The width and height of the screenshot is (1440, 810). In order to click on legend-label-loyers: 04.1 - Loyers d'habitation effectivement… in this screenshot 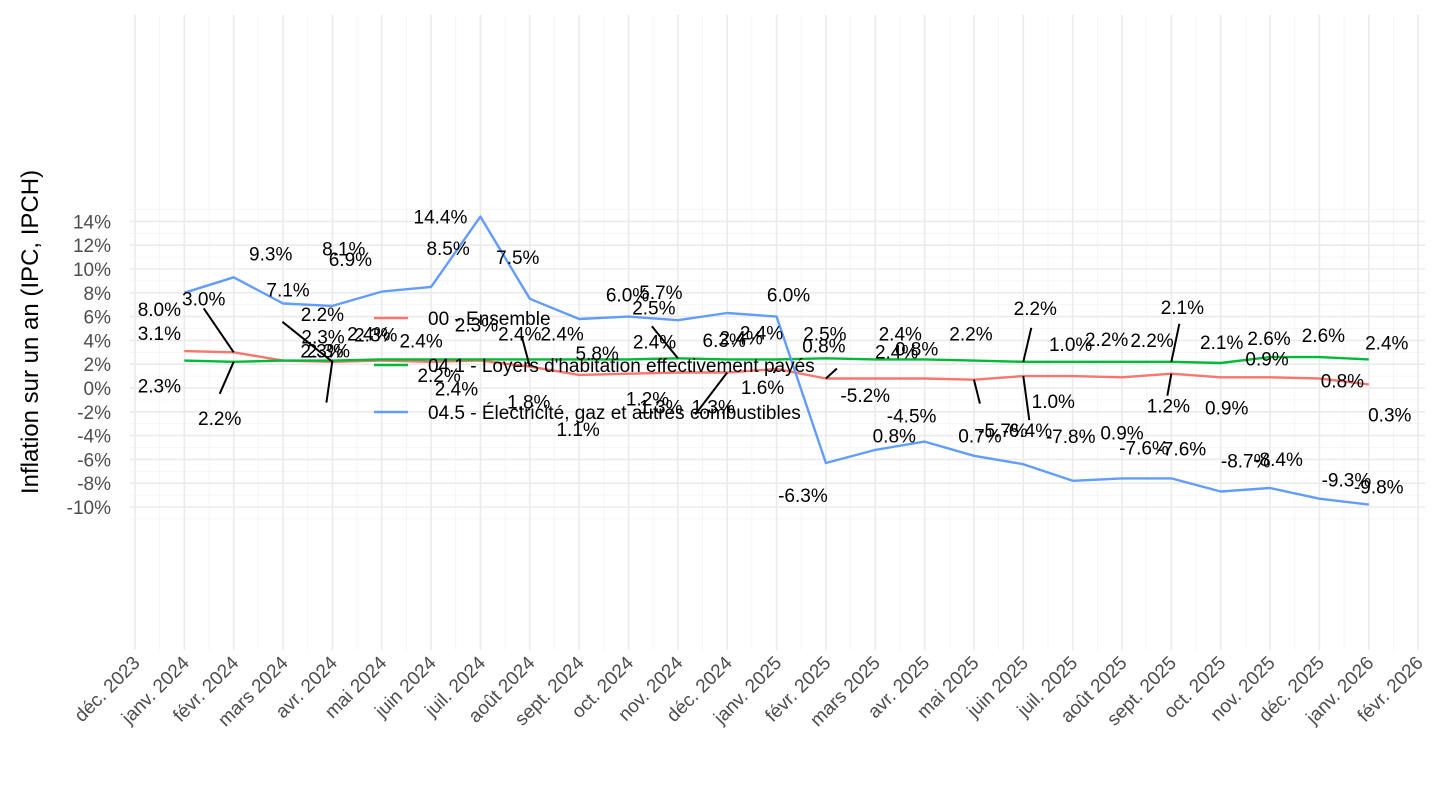, I will do `click(621, 366)`.